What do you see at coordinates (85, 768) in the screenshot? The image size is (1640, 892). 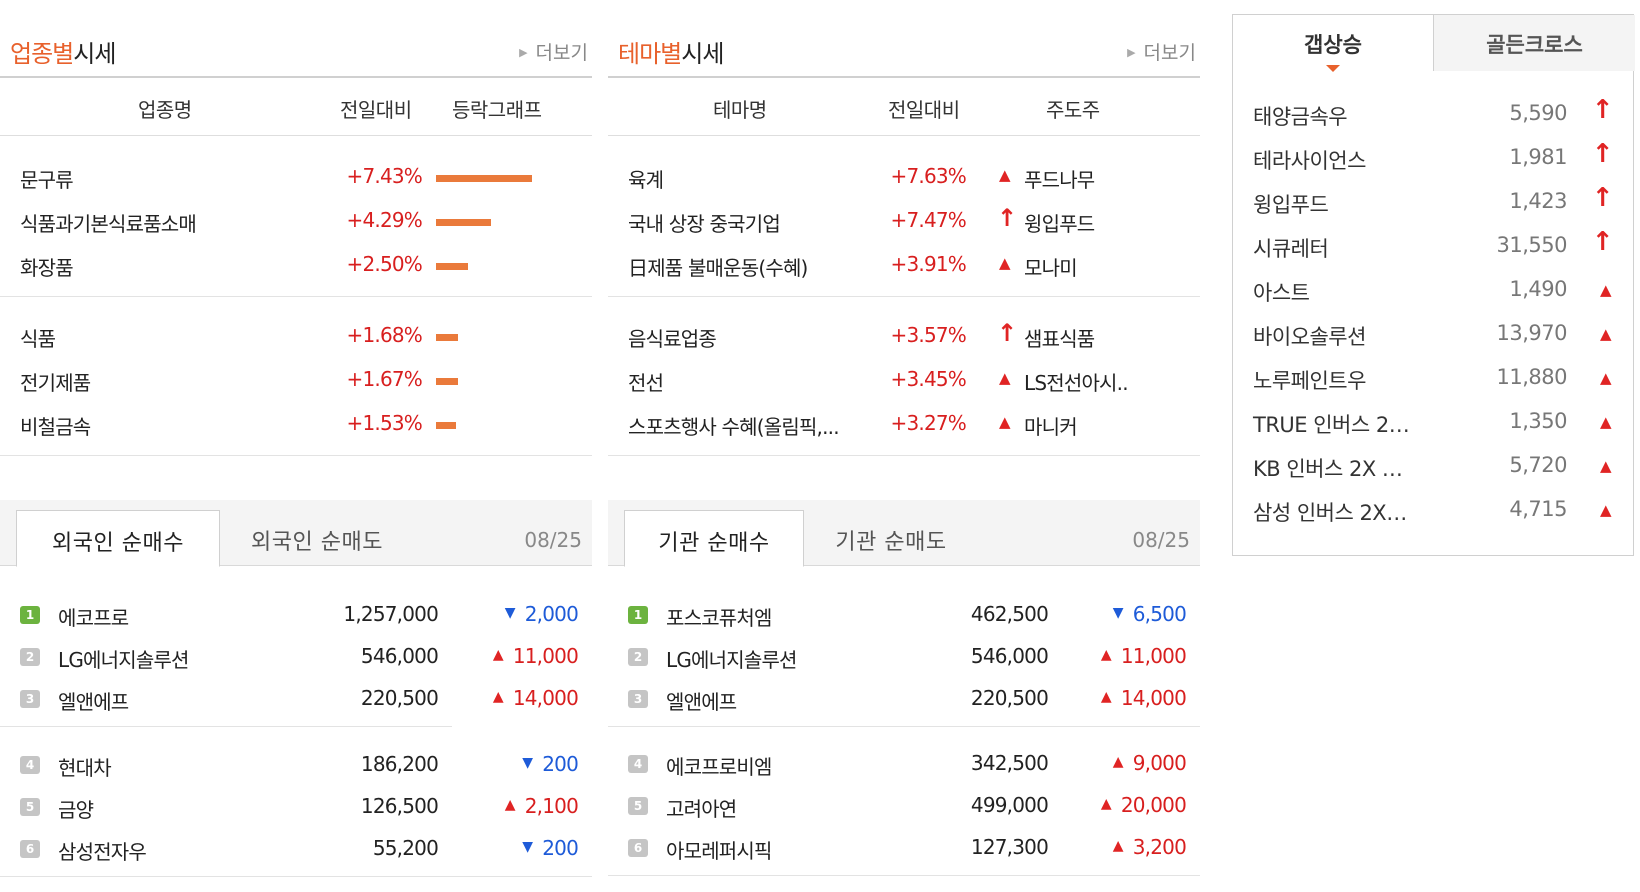 I see `stock-name: 현대차` at bounding box center [85, 768].